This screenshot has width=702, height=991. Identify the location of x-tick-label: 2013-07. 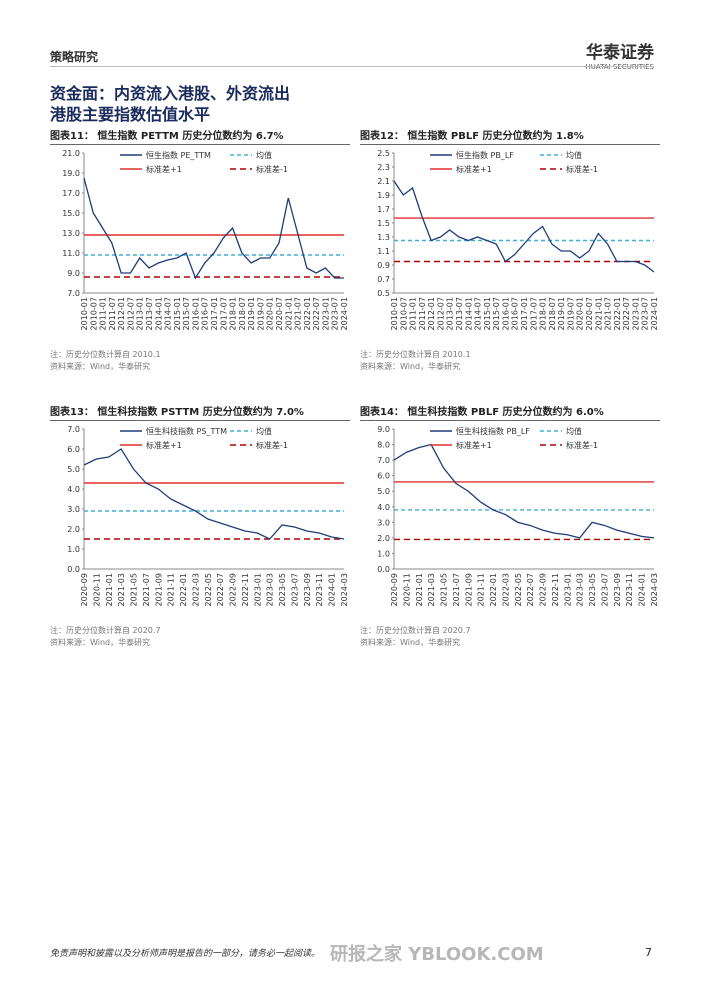
(149, 313).